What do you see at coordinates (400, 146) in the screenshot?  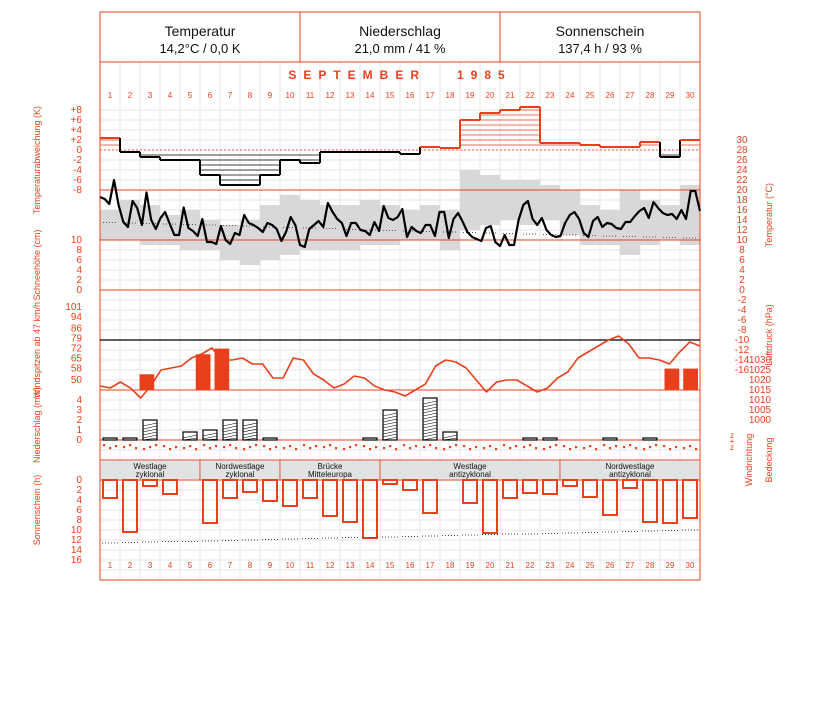 I see `temperature-anomaly-steps` at bounding box center [400, 146].